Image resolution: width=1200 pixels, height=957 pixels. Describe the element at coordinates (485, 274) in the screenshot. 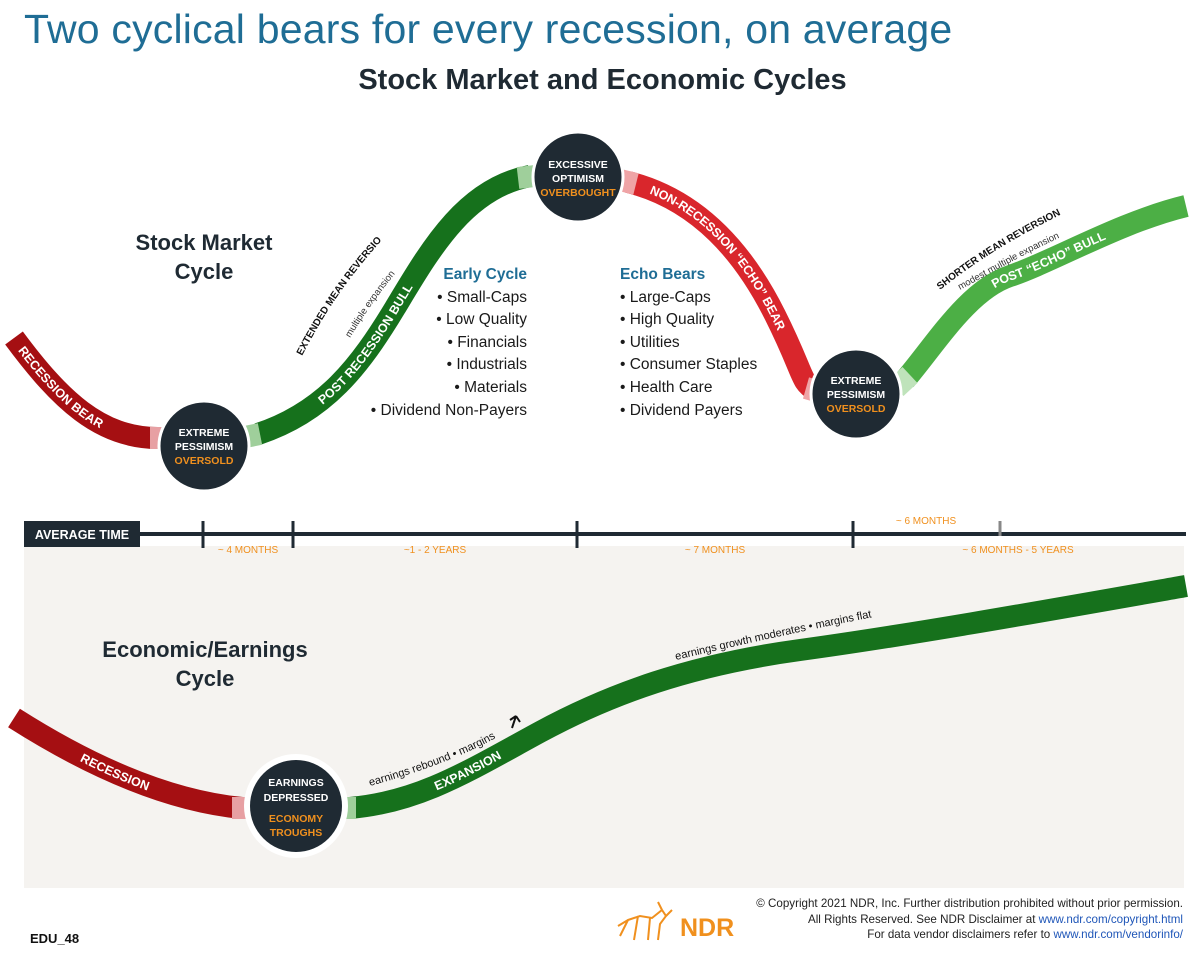

I see `early-cycle-title: Early Cycle` at that location.